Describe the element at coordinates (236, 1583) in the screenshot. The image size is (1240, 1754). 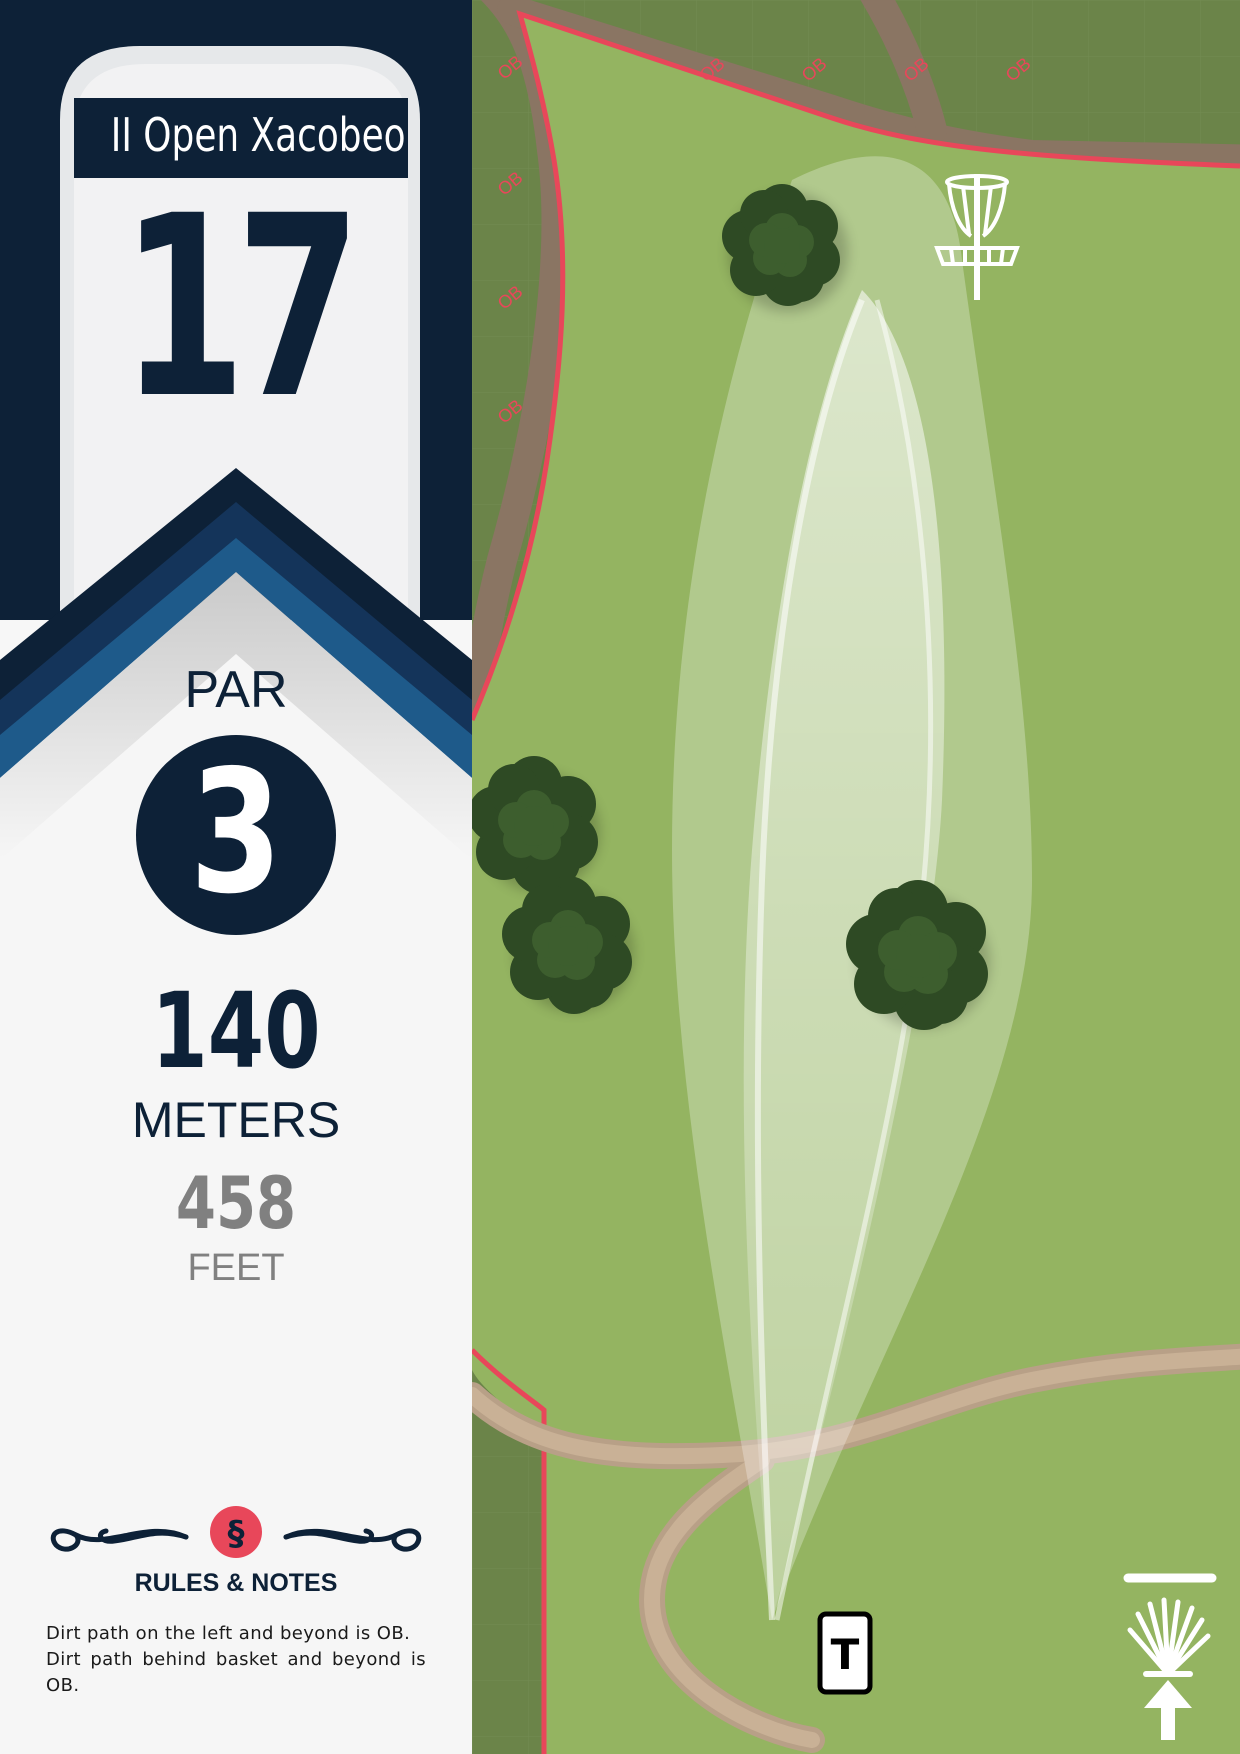
I see `rules-title: RULES & NOTES` at that location.